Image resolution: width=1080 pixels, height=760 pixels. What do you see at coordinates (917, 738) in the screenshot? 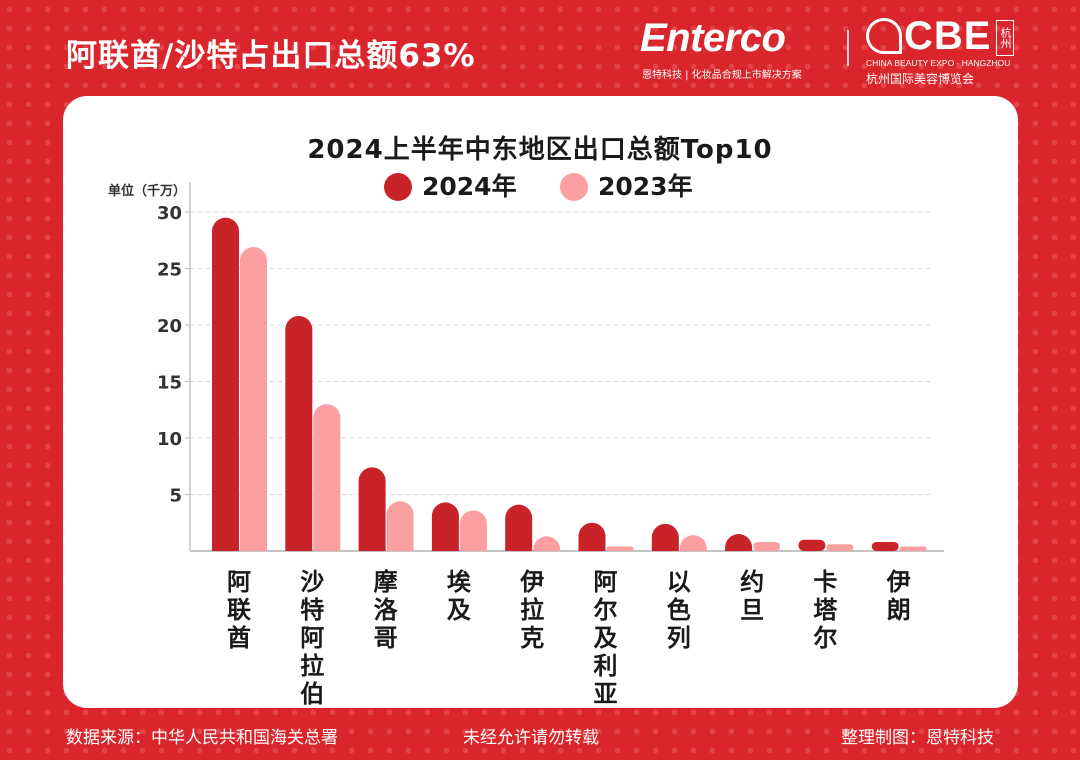
I see `footer-credit: 整理制图：恩特科技` at bounding box center [917, 738].